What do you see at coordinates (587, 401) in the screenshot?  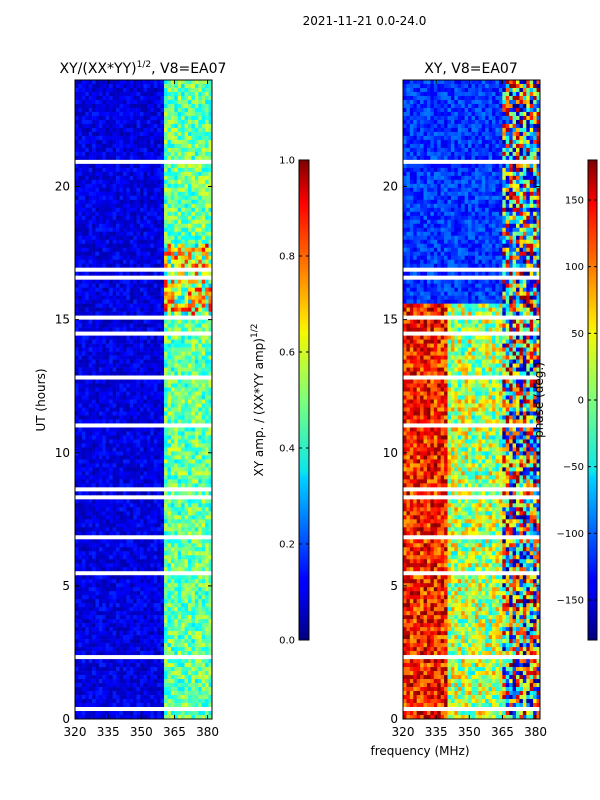 I see `phase-colorbar-tick: 0` at bounding box center [587, 401].